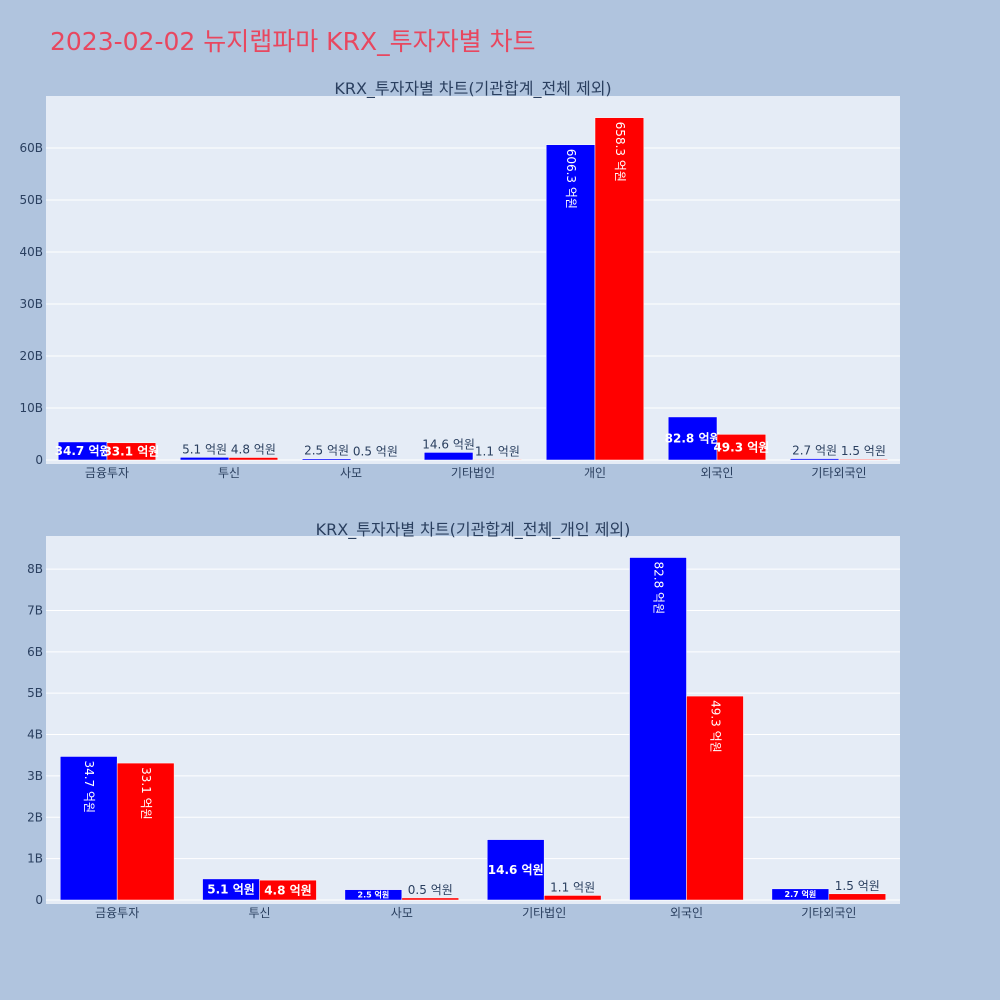  What do you see at coordinates (31, 356) in the screenshot?
I see `y-tick-label: 20B` at bounding box center [31, 356].